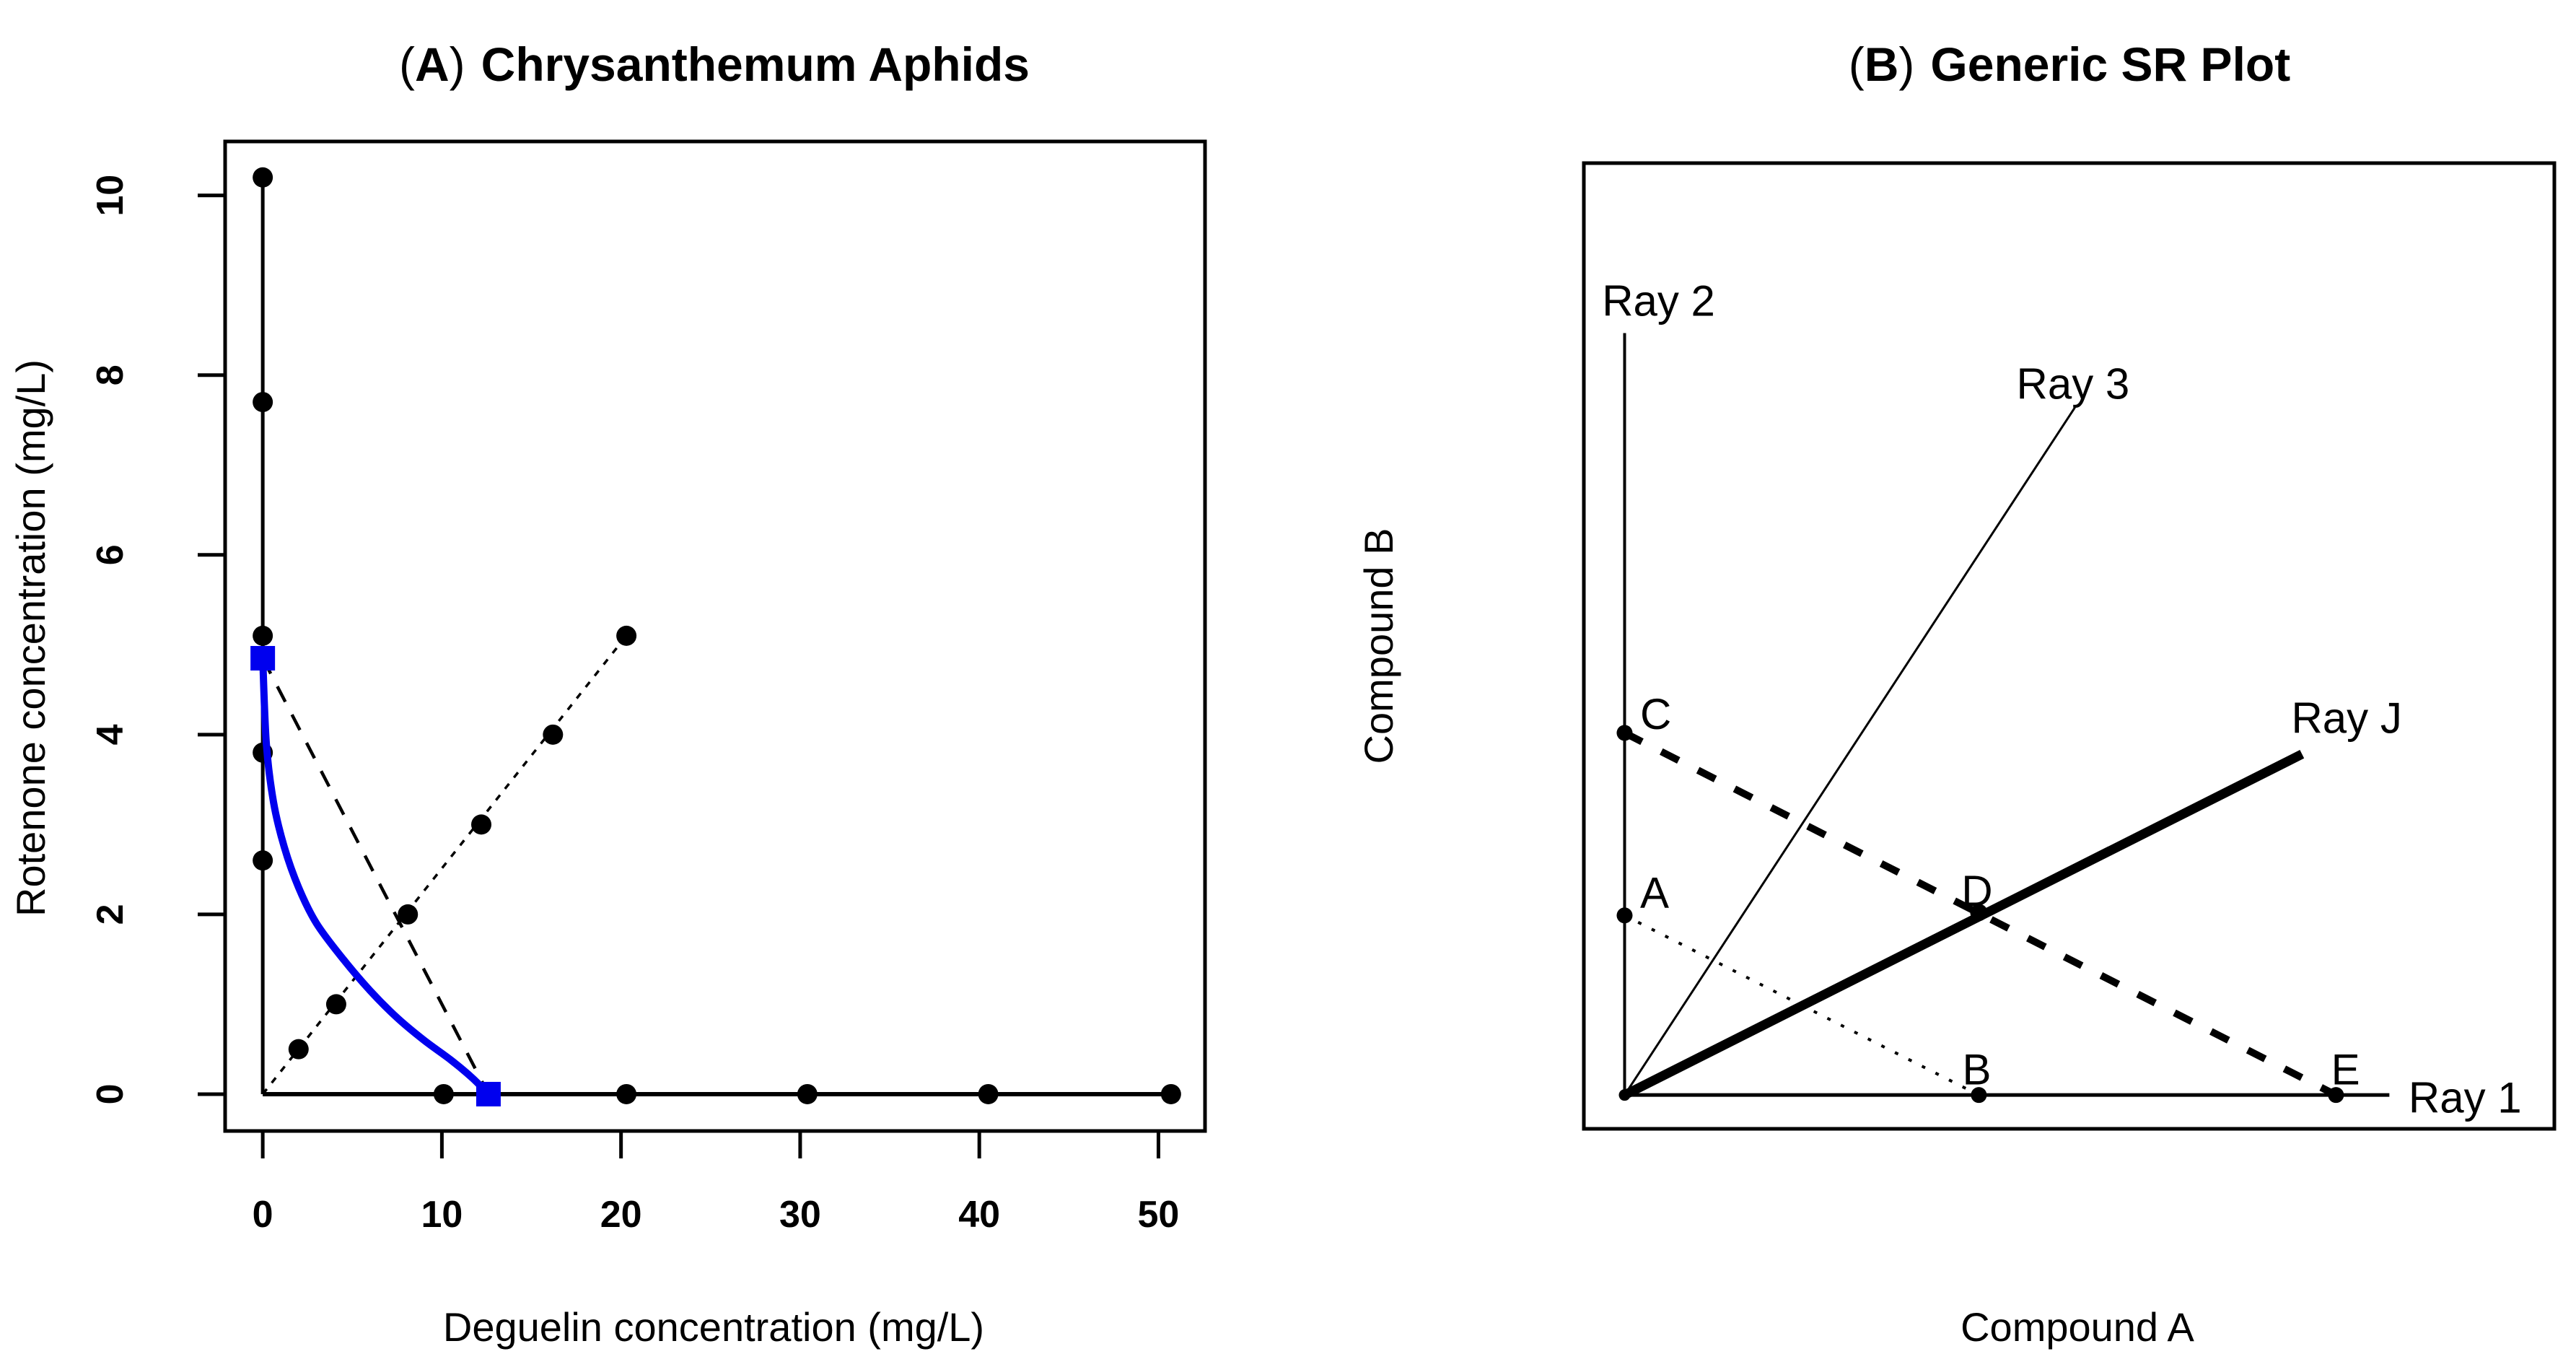 The width and height of the screenshot is (2576, 1367). Describe the element at coordinates (1654, 893) in the screenshot. I see `point-A-label: A` at that location.